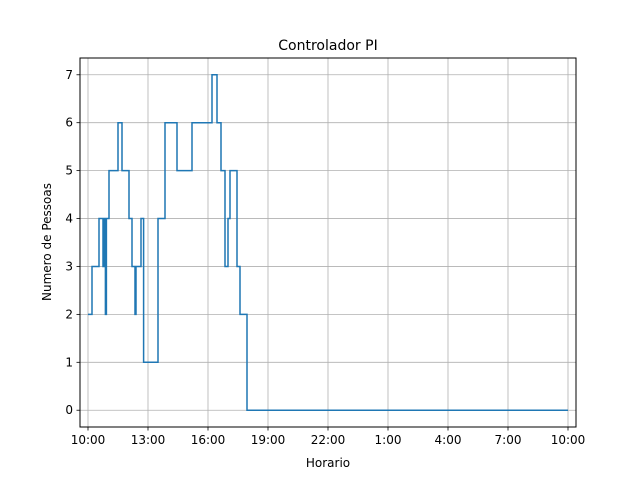  I want to click on x-tick-label: 13:00, so click(148, 440).